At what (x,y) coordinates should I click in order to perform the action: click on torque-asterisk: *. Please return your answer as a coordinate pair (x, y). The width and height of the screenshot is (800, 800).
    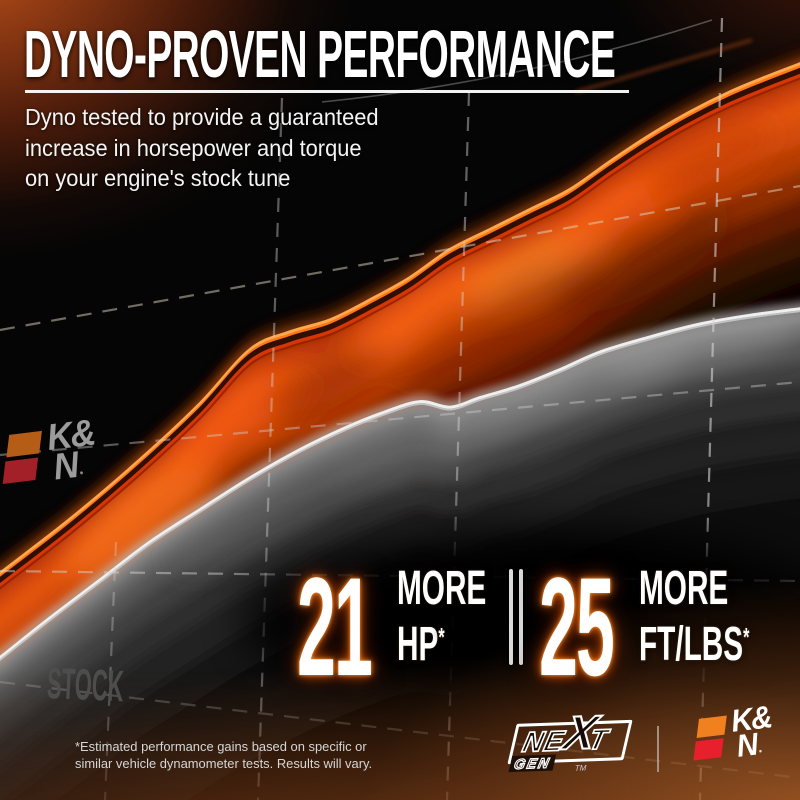
    Looking at the image, I should click on (745, 637).